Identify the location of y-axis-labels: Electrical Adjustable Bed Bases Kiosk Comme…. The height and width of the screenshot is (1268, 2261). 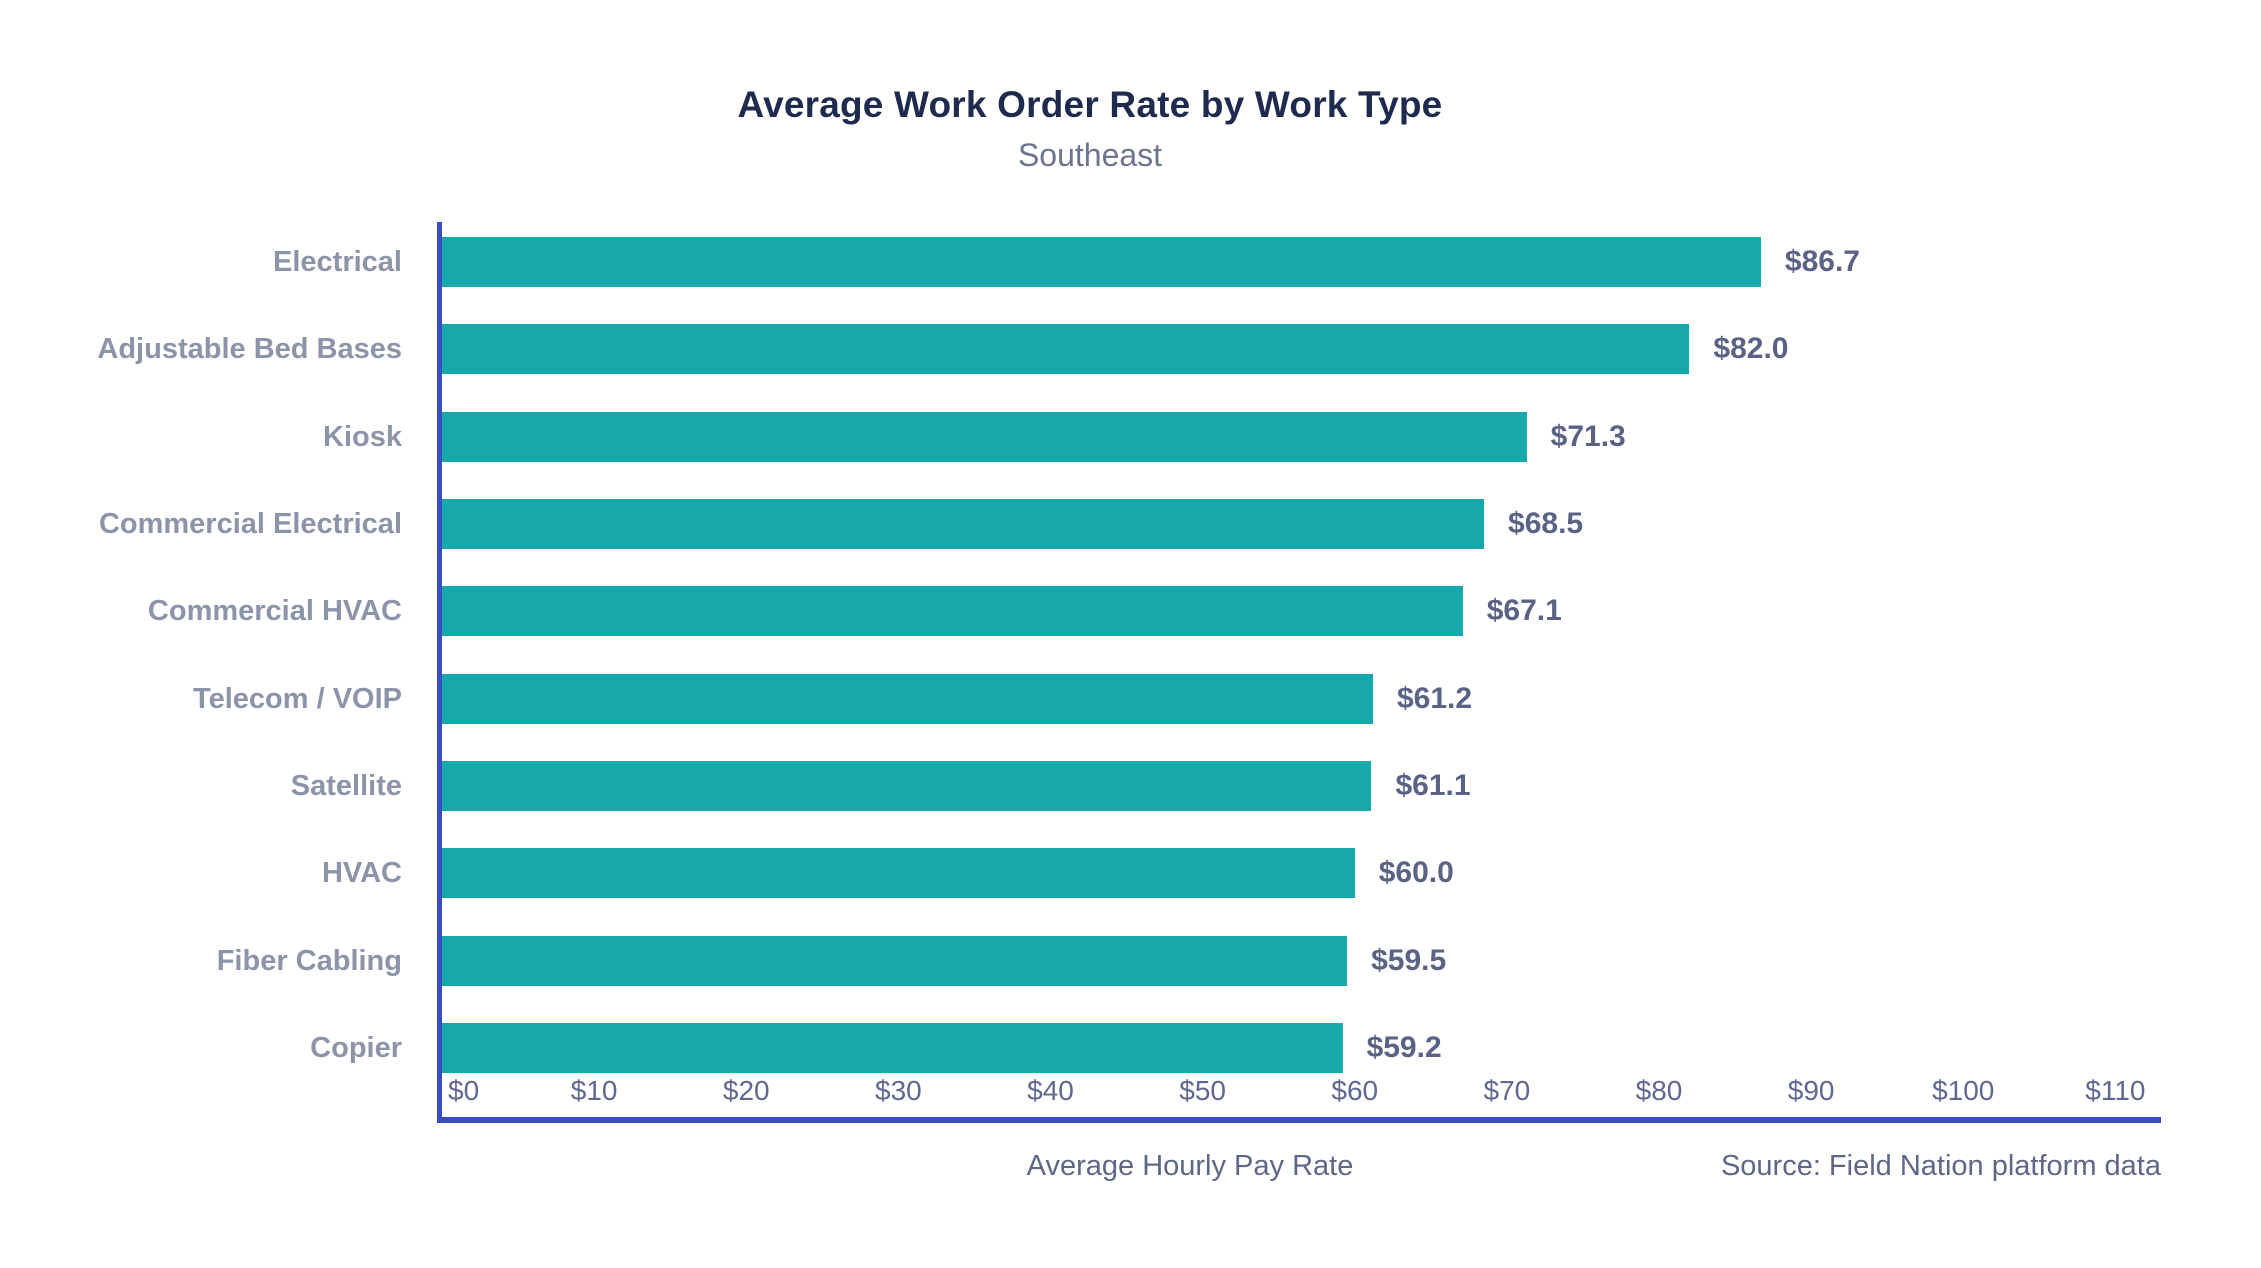
(201, 672).